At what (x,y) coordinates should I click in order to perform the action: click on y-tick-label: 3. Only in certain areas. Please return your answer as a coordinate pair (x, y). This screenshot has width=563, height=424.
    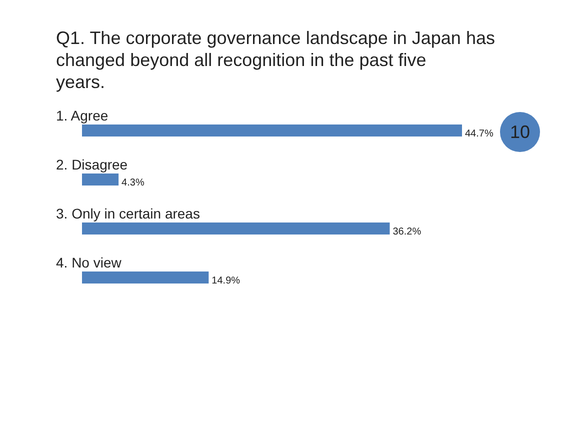
    Looking at the image, I should click on (128, 214).